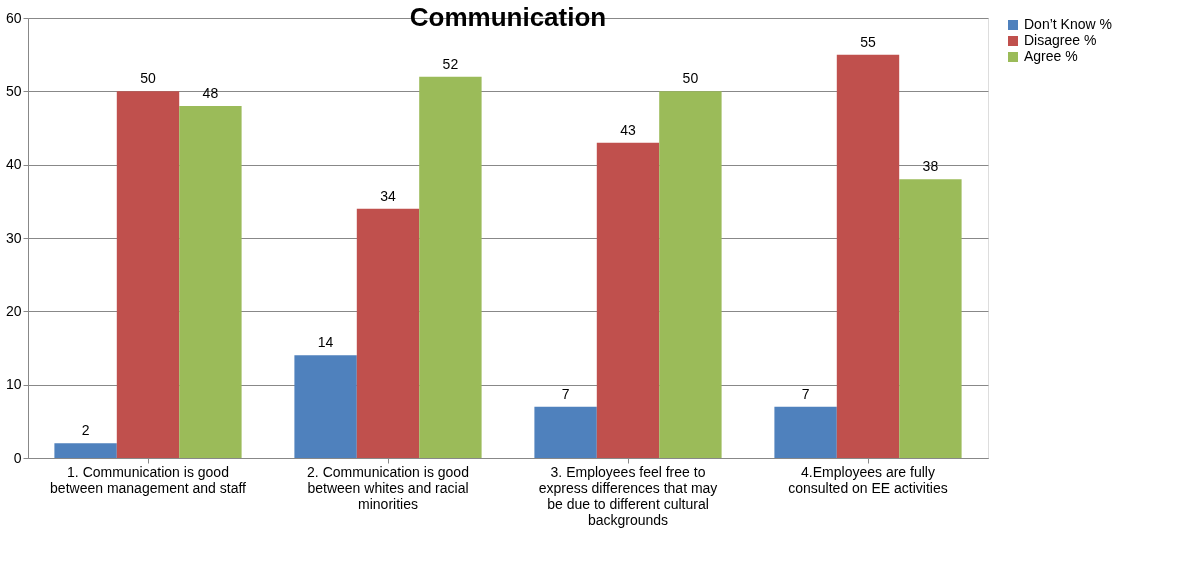 The image size is (1184, 588). I want to click on chart-title: Communication, so click(508, 17).